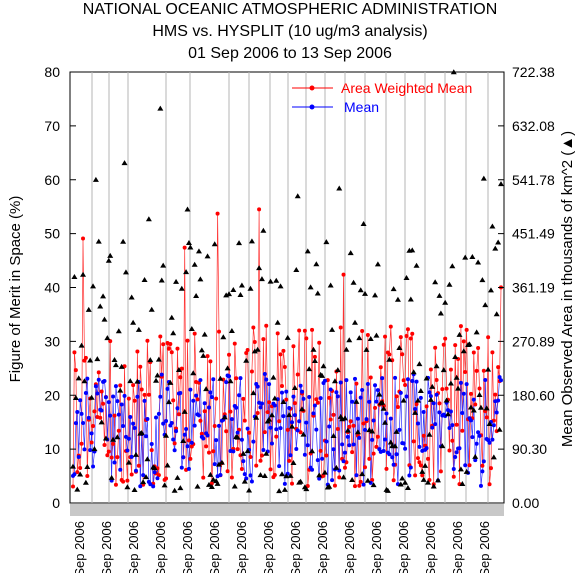  What do you see at coordinates (52, 234) in the screenshot?
I see `y-tick-label: 50` at bounding box center [52, 234].